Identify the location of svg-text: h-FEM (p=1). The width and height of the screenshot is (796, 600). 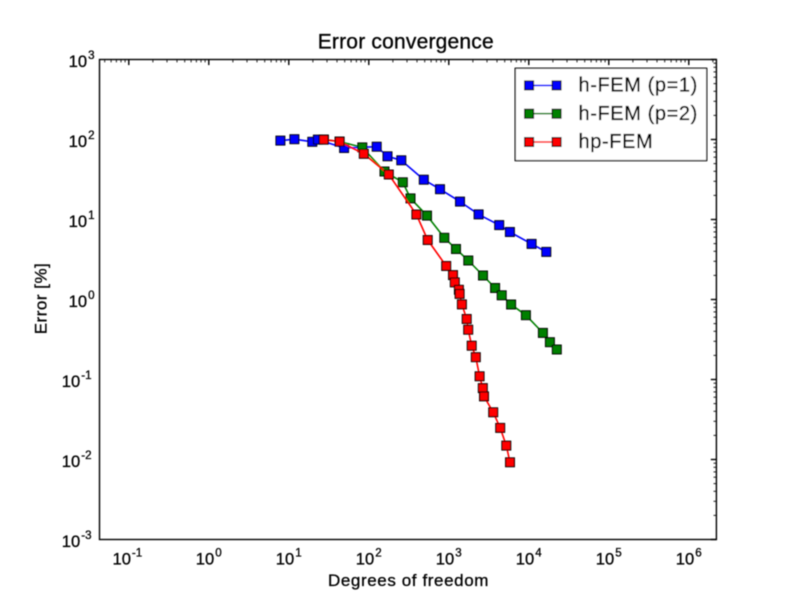
(638, 86).